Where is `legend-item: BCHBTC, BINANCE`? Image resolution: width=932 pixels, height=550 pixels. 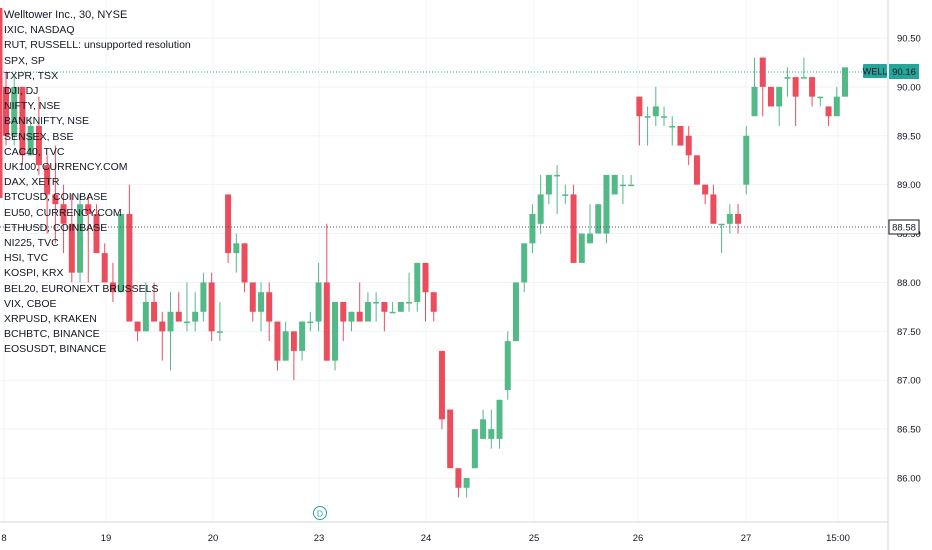 legend-item: BCHBTC, BINANCE is located at coordinates (52, 334).